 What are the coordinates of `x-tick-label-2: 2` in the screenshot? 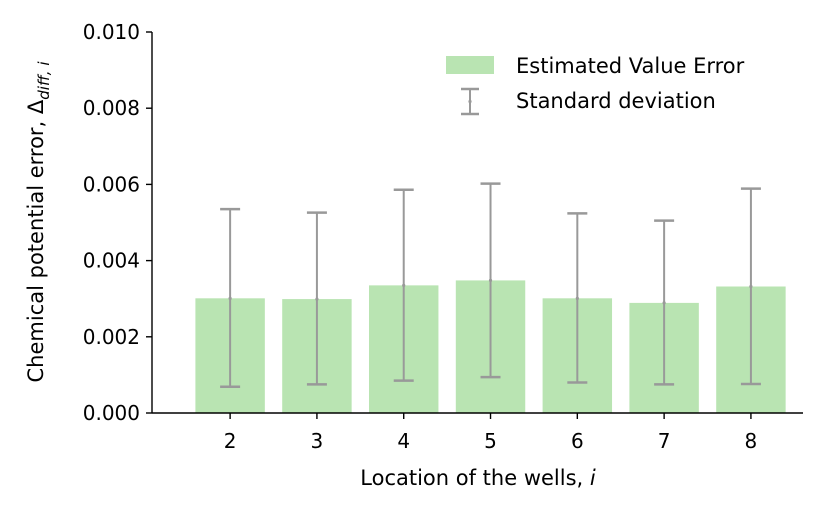 It's located at (230, 441).